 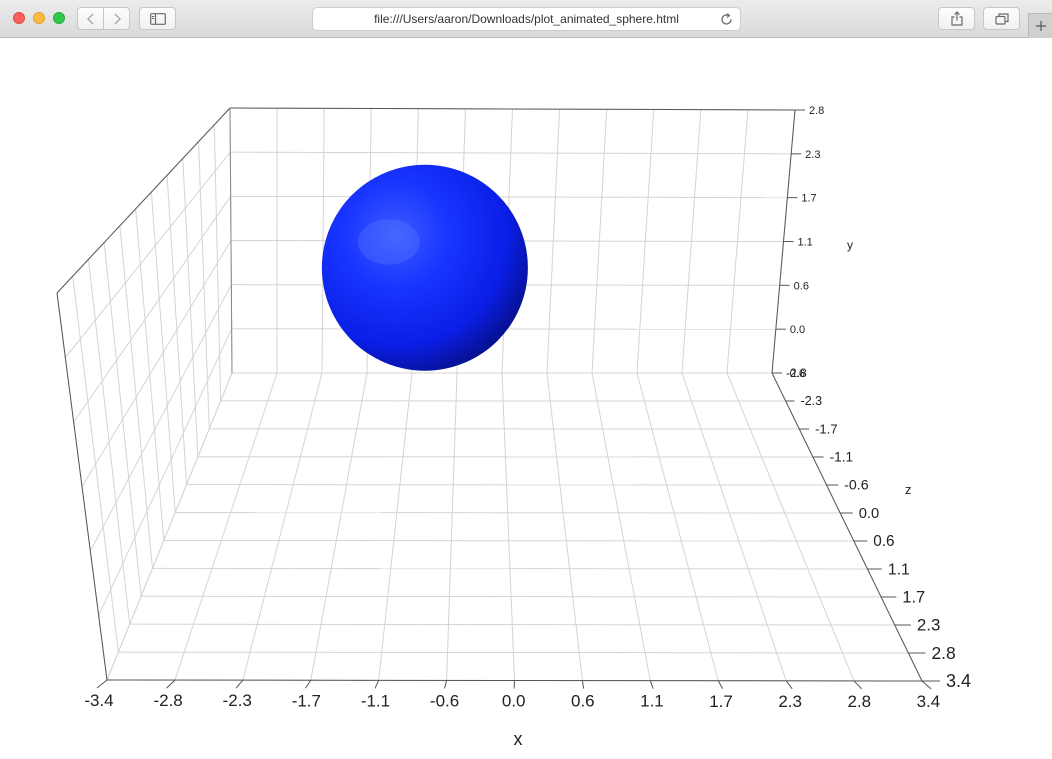 I want to click on z-tick-label: -2.8, so click(x=796, y=373).